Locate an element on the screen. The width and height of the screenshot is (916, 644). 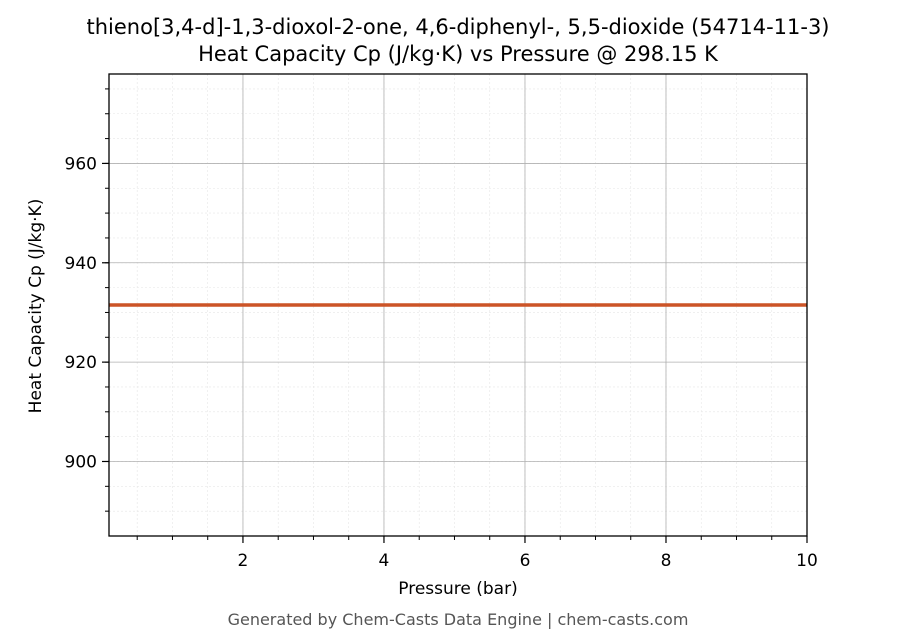
x-tick-label: 6 is located at coordinates (525, 561).